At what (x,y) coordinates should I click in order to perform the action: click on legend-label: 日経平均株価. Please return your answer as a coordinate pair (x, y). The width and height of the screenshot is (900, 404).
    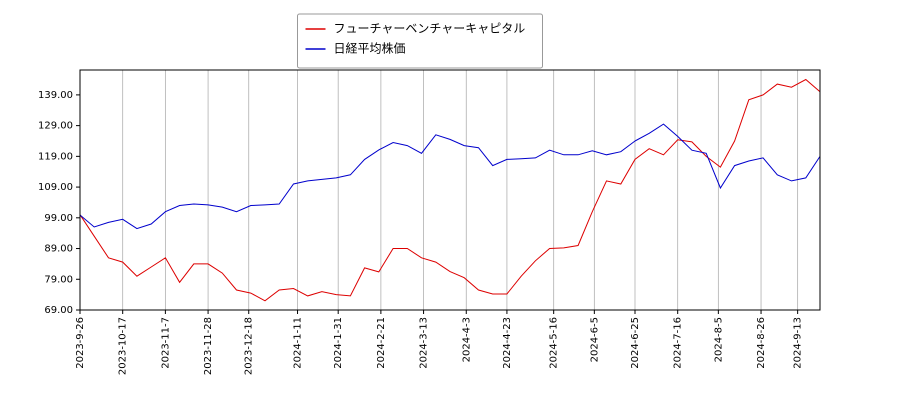
    Looking at the image, I should click on (370, 48).